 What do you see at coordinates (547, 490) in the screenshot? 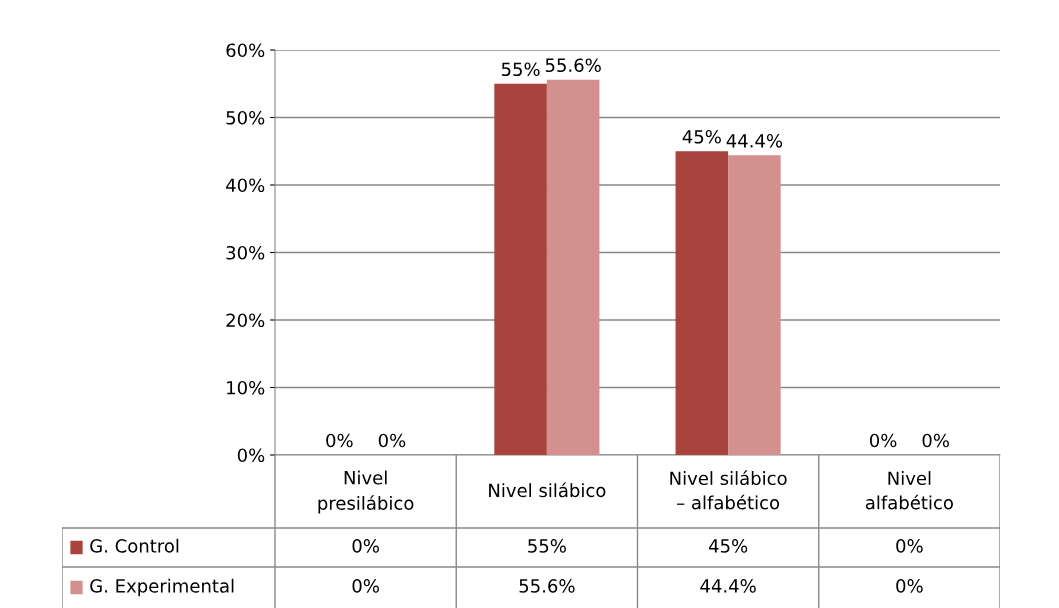
I see `x-tick-label: Nivel silábico` at bounding box center [547, 490].